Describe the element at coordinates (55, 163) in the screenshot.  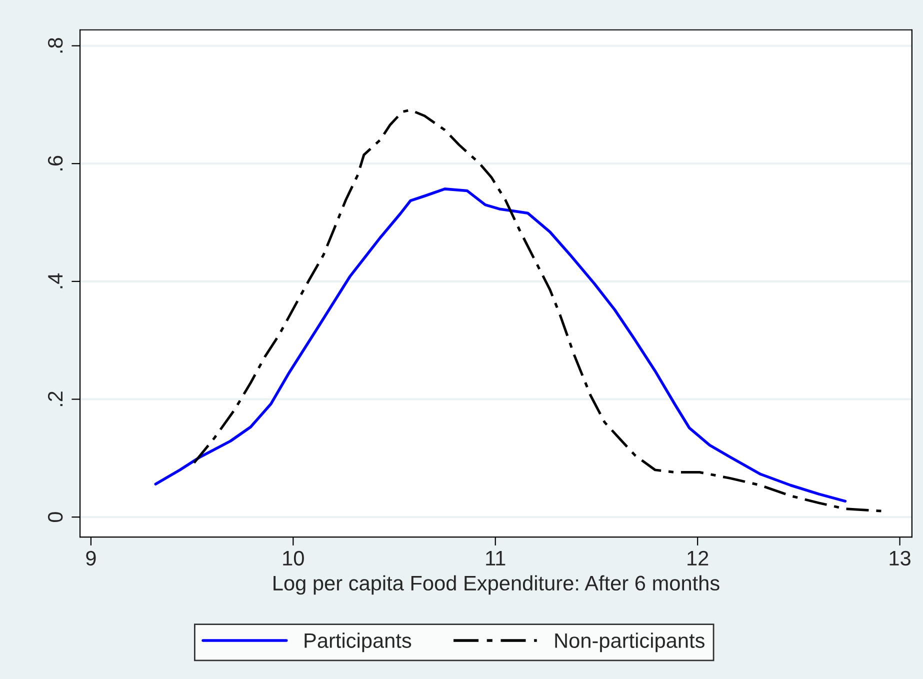
I see `y-tick-label: .6` at that location.